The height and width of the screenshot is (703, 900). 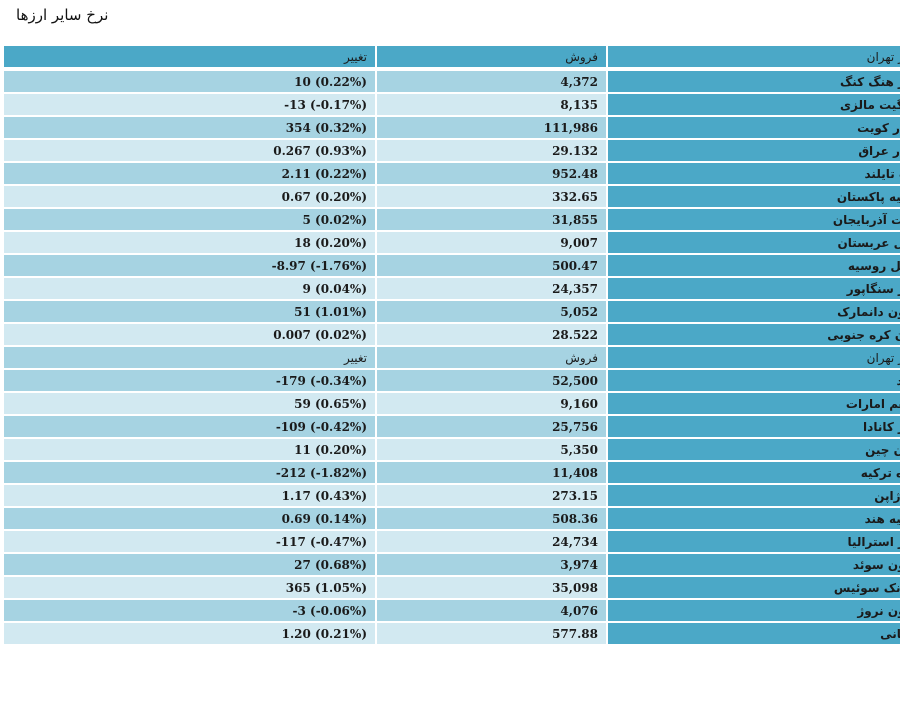 I want to click on cell-change-text: 18 (0.20%), so click(x=330, y=242).